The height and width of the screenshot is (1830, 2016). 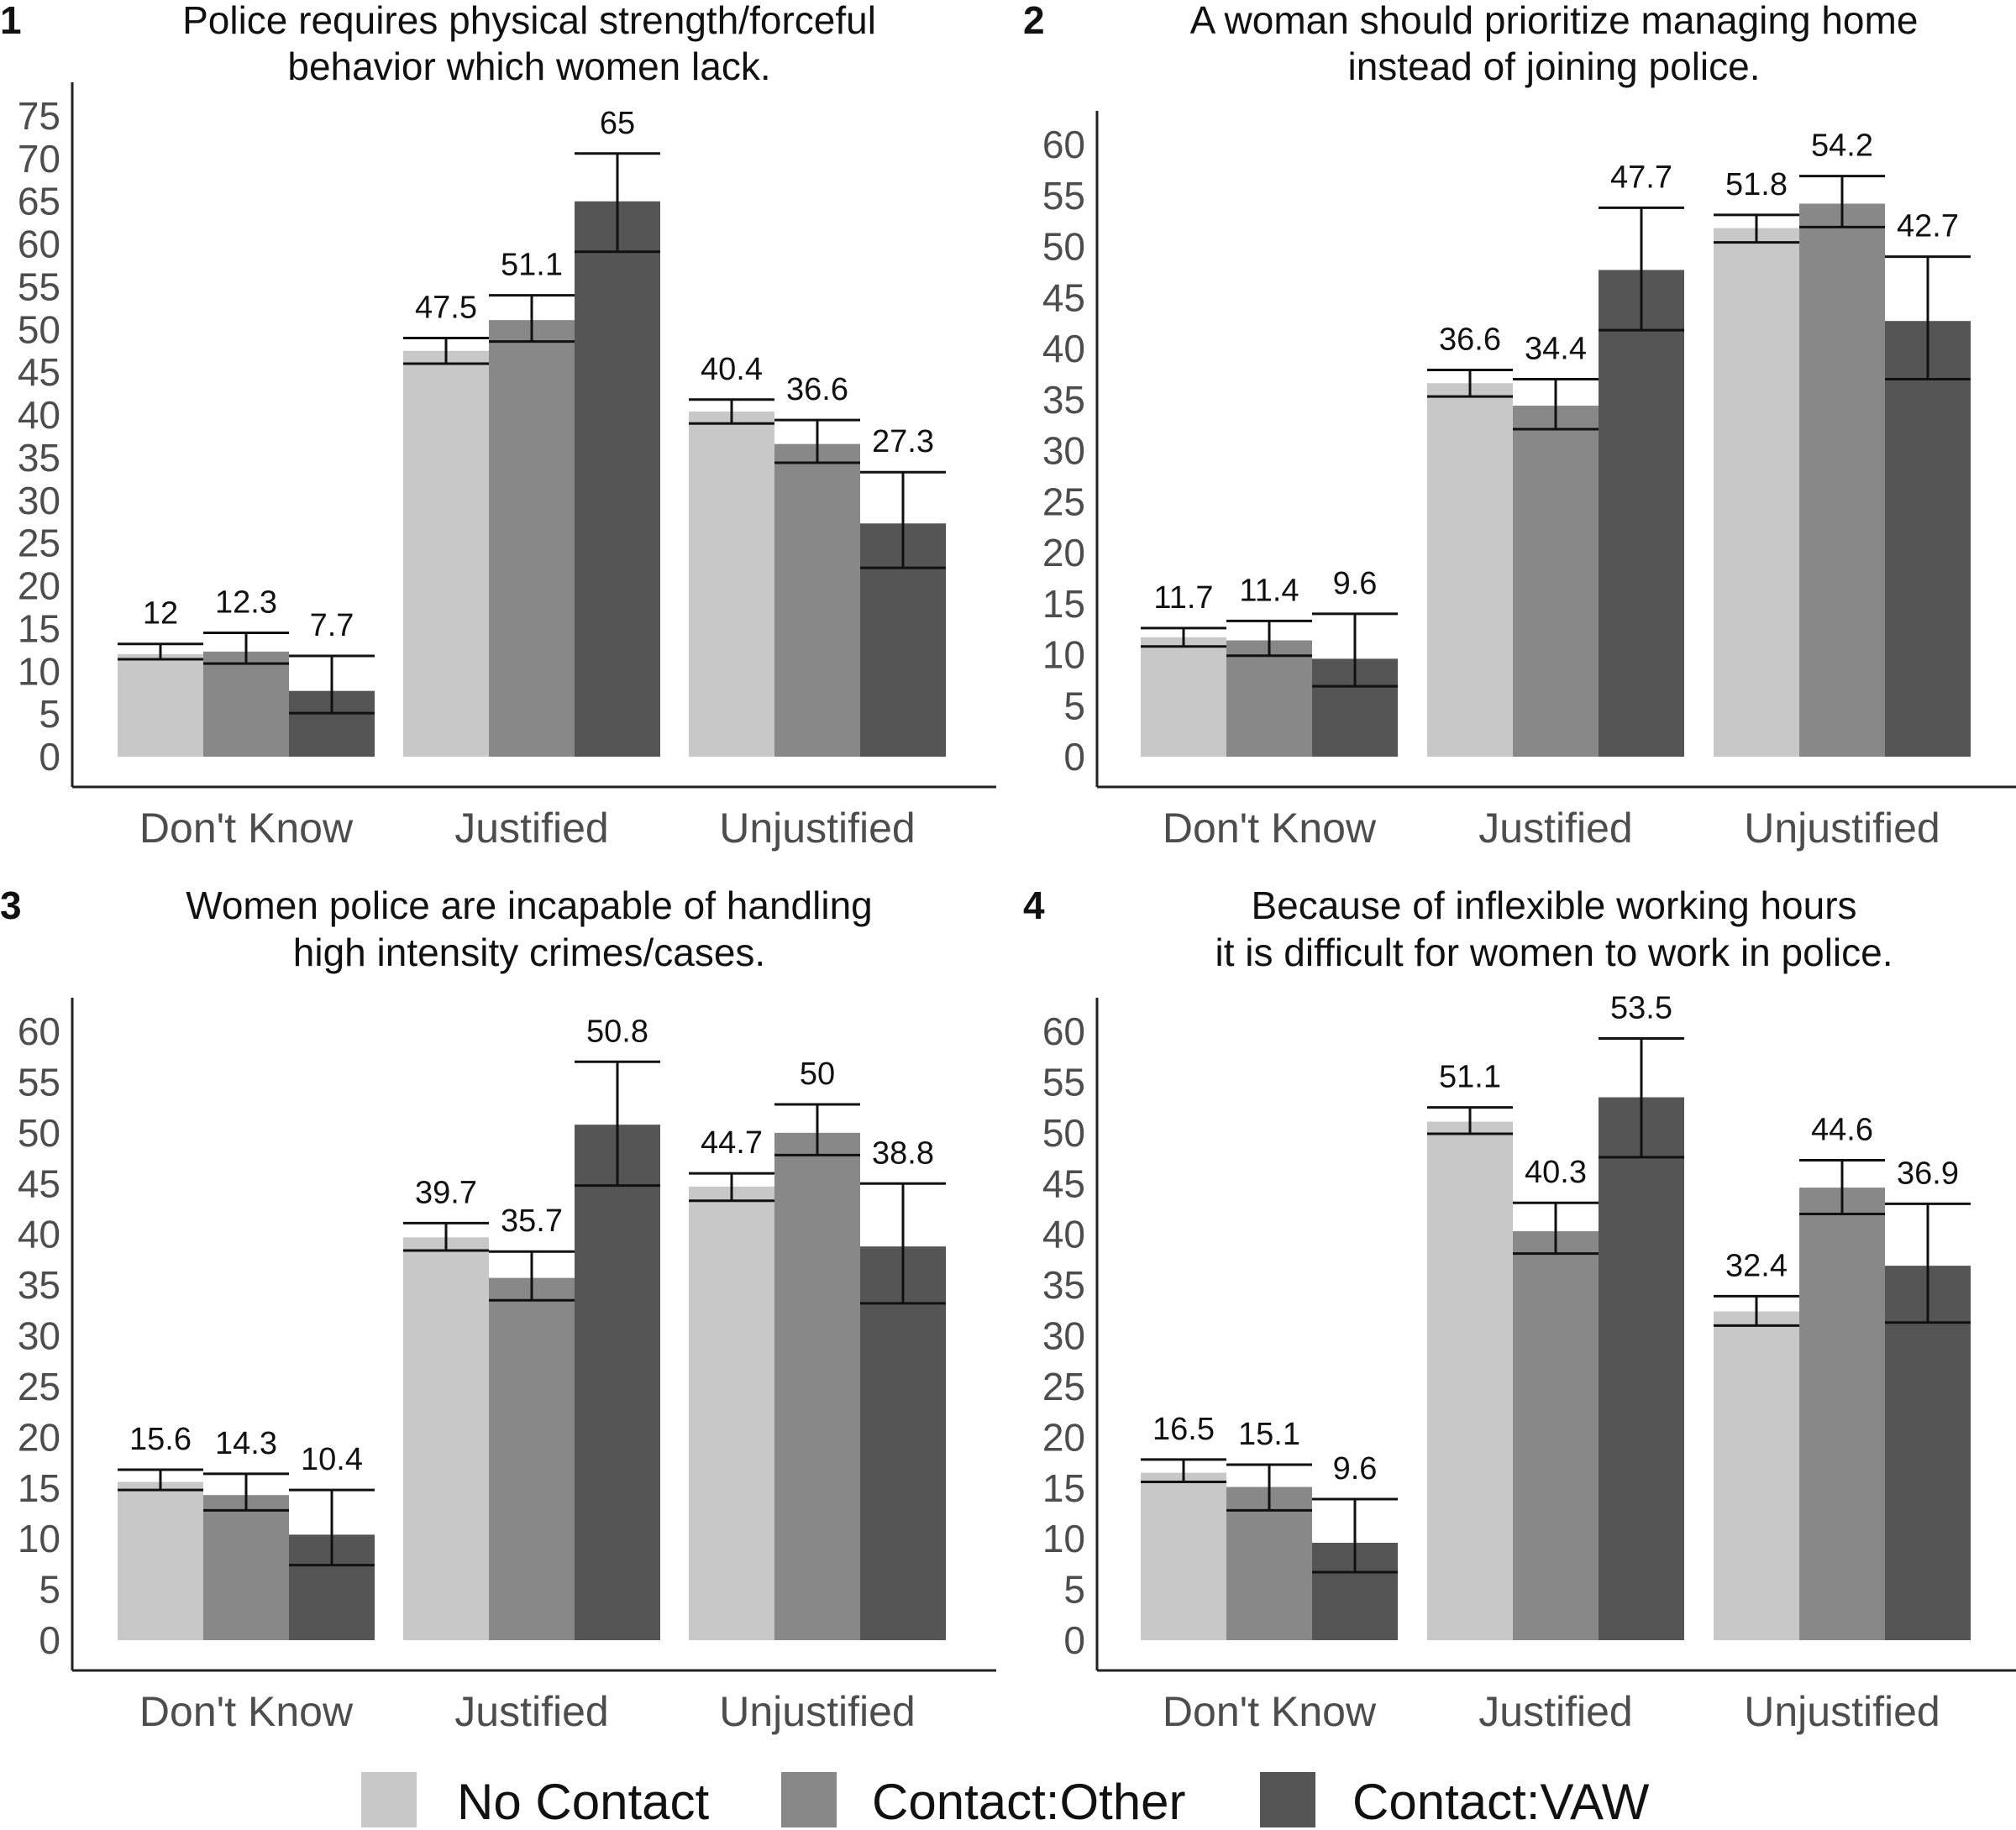 What do you see at coordinates (1034, 905) in the screenshot?
I see `panel-number: 4` at bounding box center [1034, 905].